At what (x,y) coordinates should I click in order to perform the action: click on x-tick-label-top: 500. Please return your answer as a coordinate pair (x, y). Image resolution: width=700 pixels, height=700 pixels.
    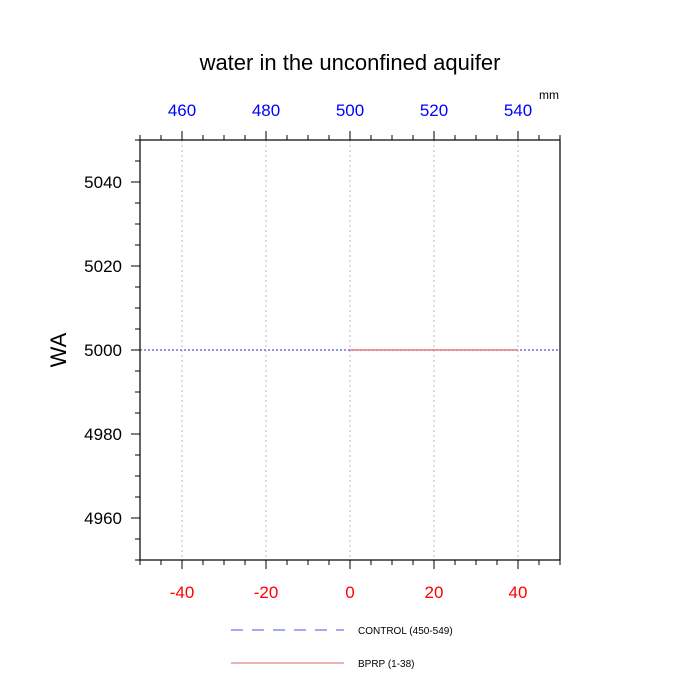
    Looking at the image, I should click on (350, 110).